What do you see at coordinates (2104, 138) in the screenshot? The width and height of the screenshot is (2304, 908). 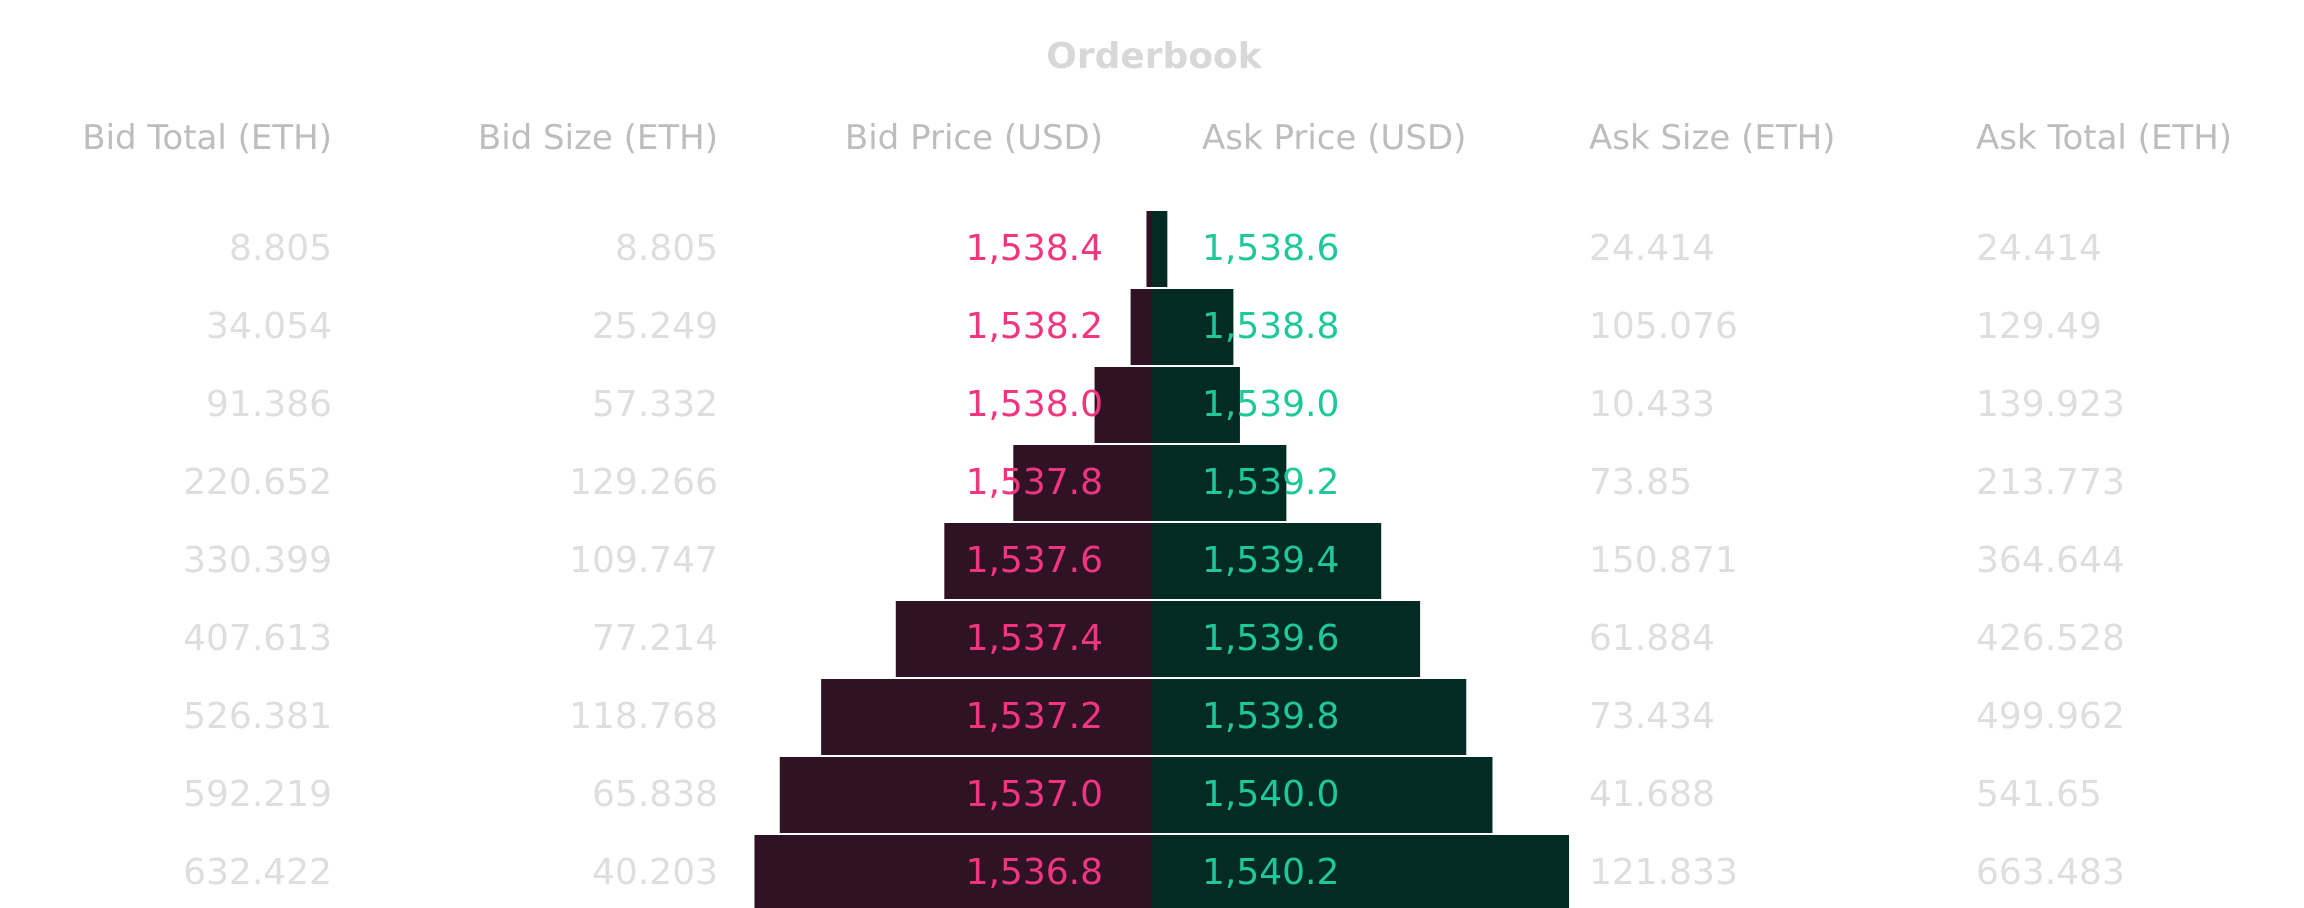 I see `header-ask-total: Ask Total (ETH)` at bounding box center [2104, 138].